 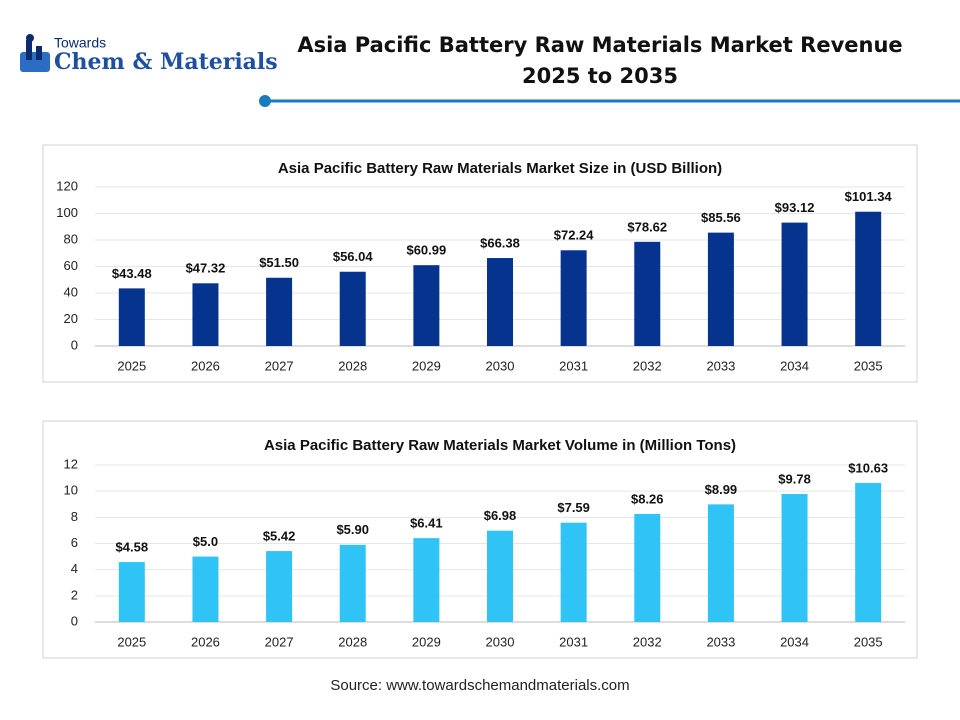 I want to click on logo-large: Chem & Materials, so click(x=166, y=62).